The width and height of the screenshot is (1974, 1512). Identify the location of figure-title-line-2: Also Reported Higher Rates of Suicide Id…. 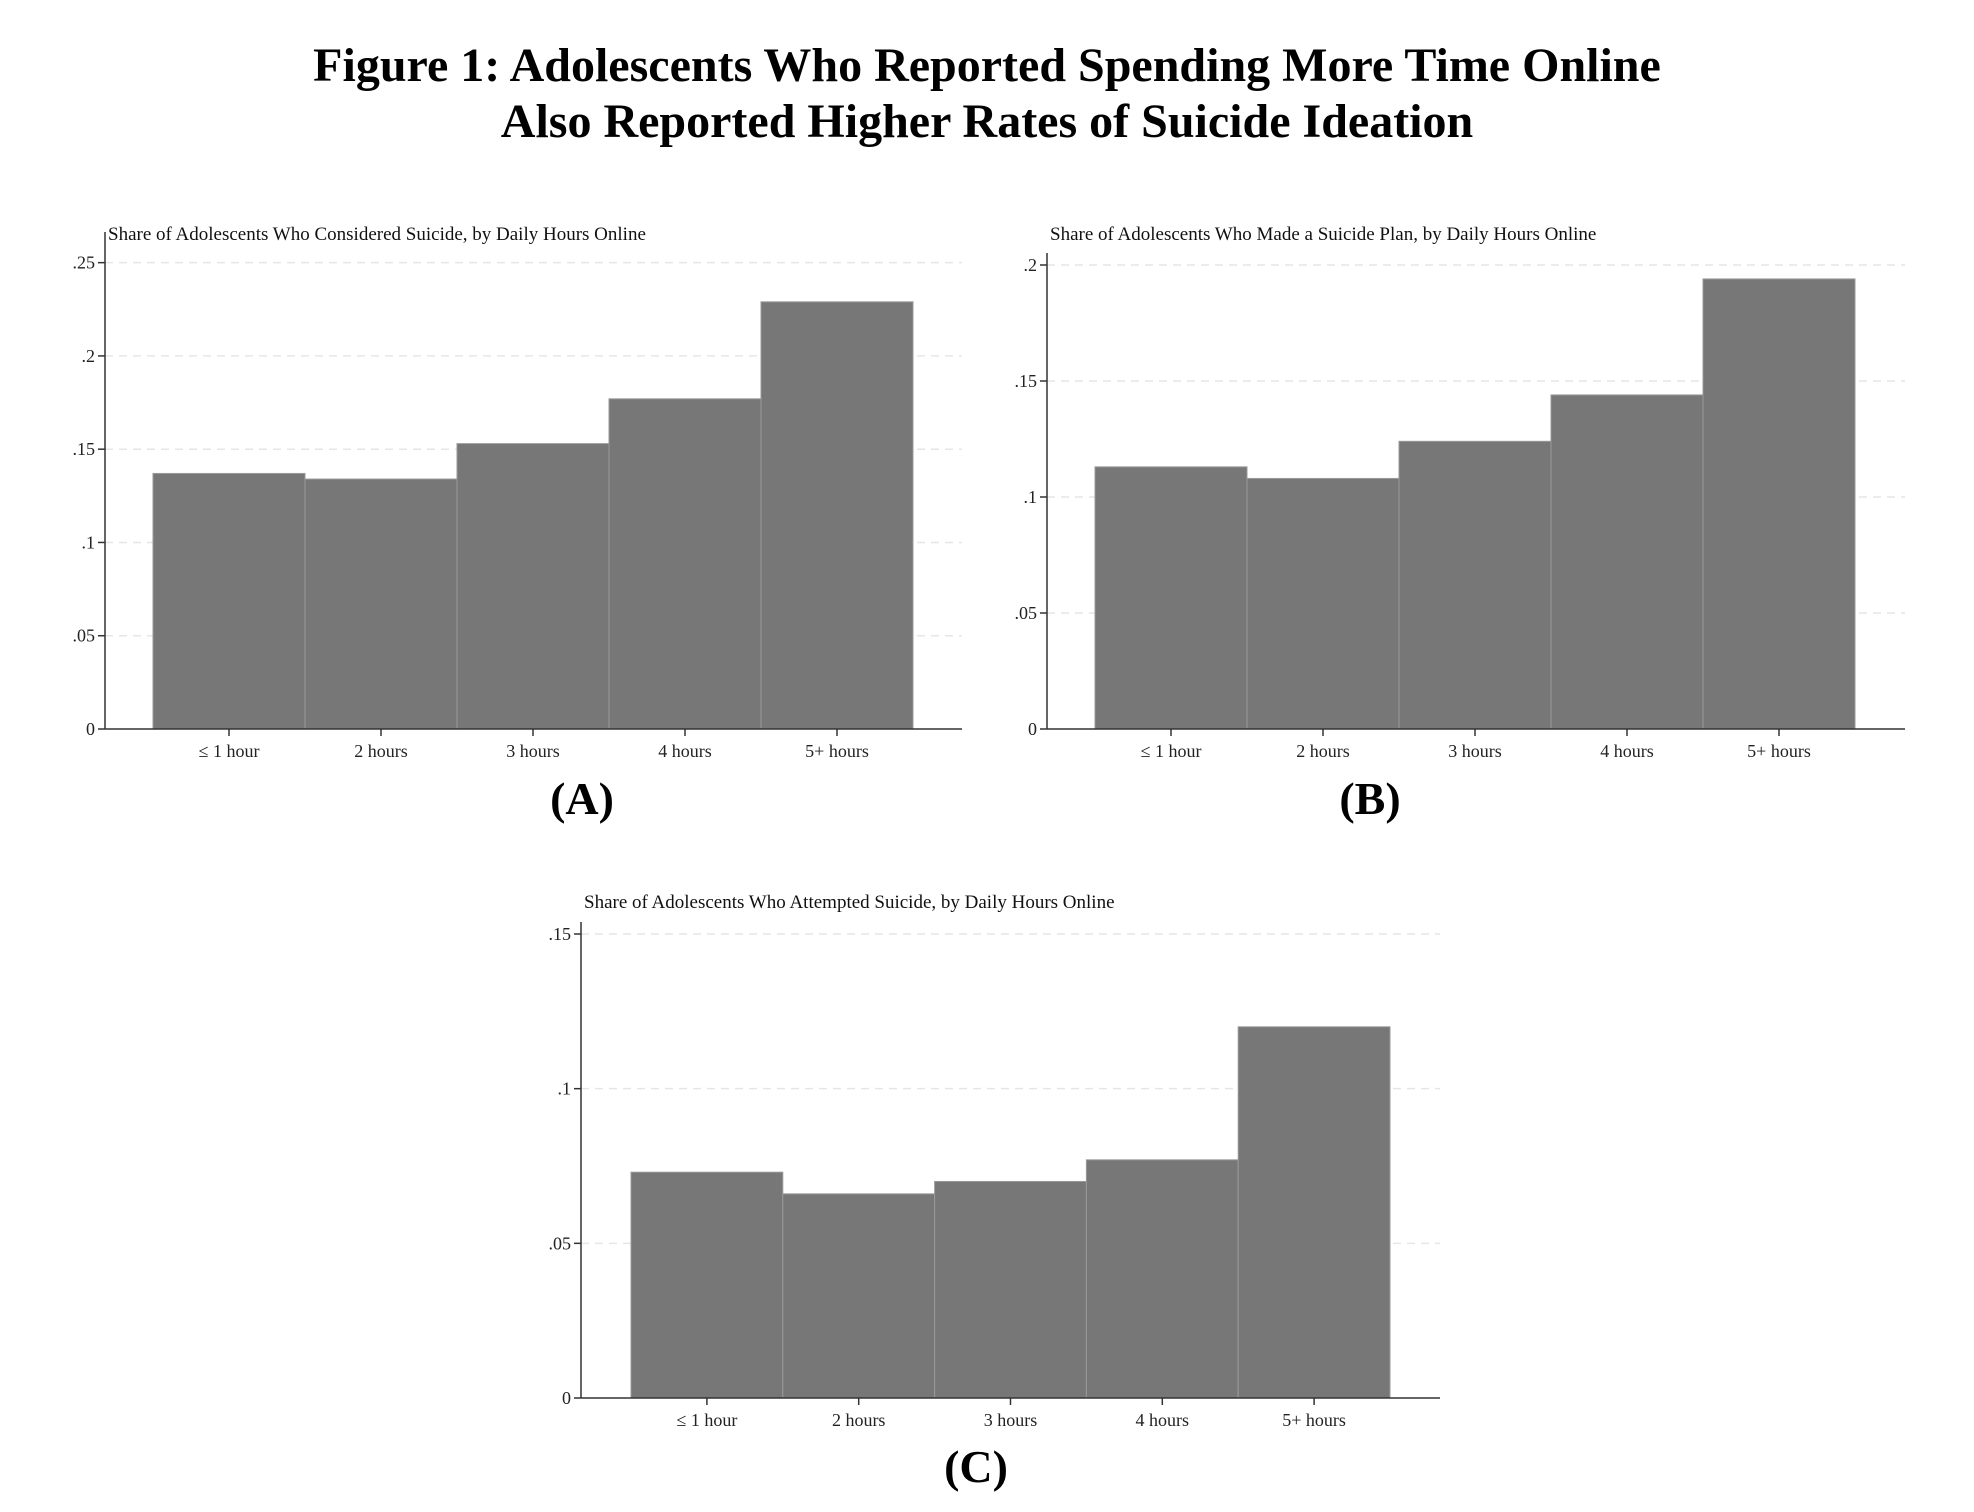
(987, 121).